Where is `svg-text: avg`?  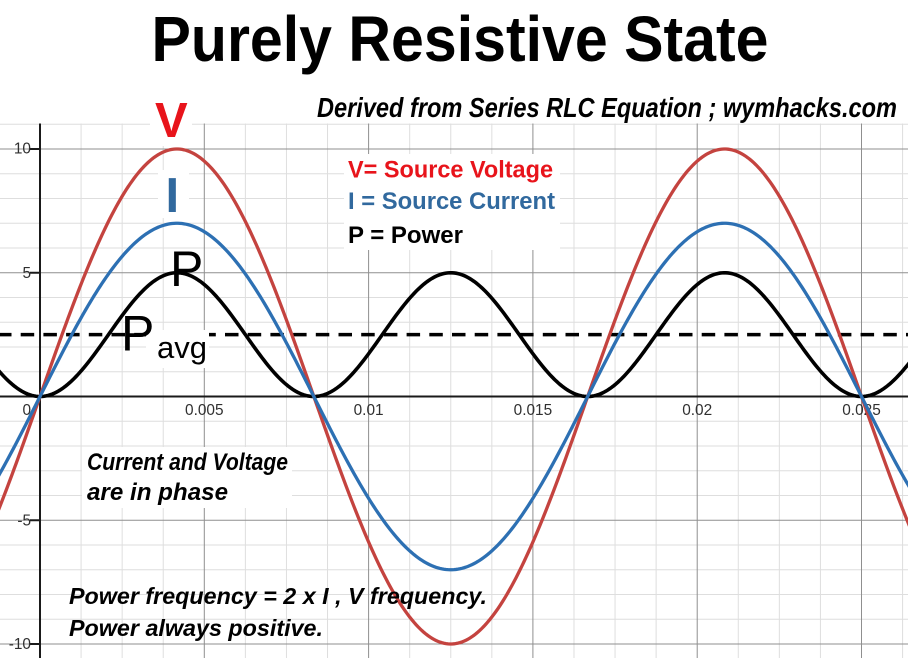 svg-text: avg is located at coordinates (182, 347).